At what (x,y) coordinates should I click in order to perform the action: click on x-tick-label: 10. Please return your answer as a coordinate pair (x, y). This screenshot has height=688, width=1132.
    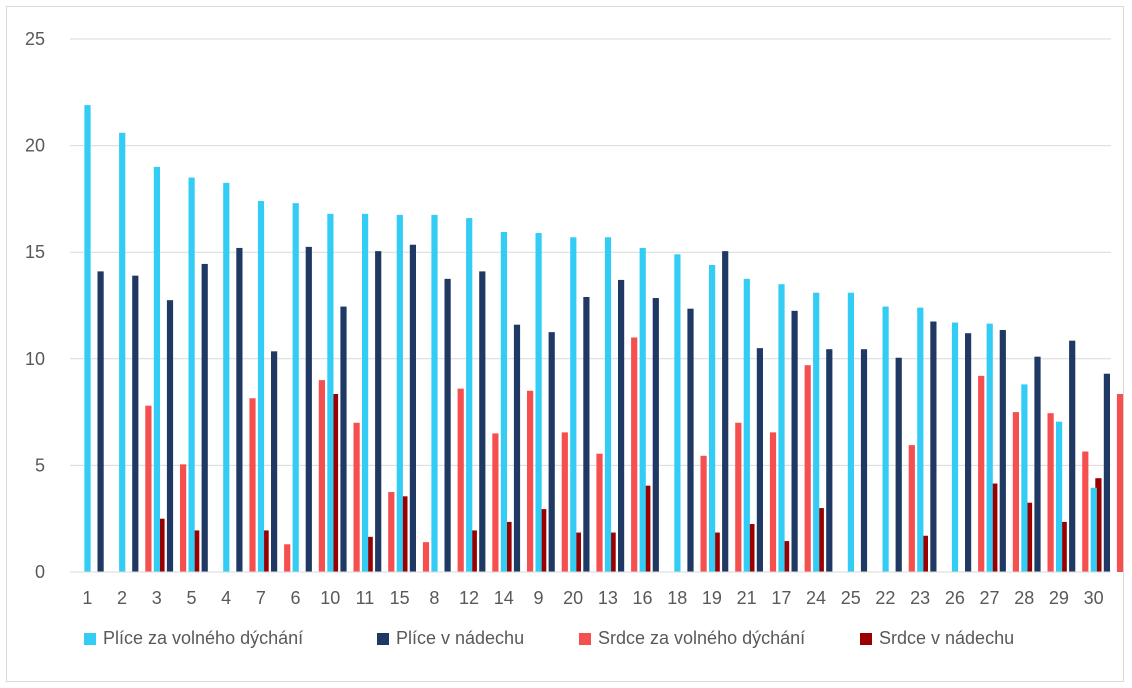
    Looking at the image, I should click on (330, 598).